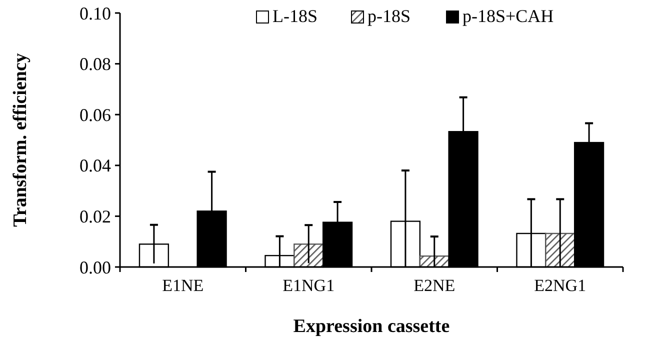 The width and height of the screenshot is (645, 344). I want to click on x-tick-label: E1NE, so click(183, 285).